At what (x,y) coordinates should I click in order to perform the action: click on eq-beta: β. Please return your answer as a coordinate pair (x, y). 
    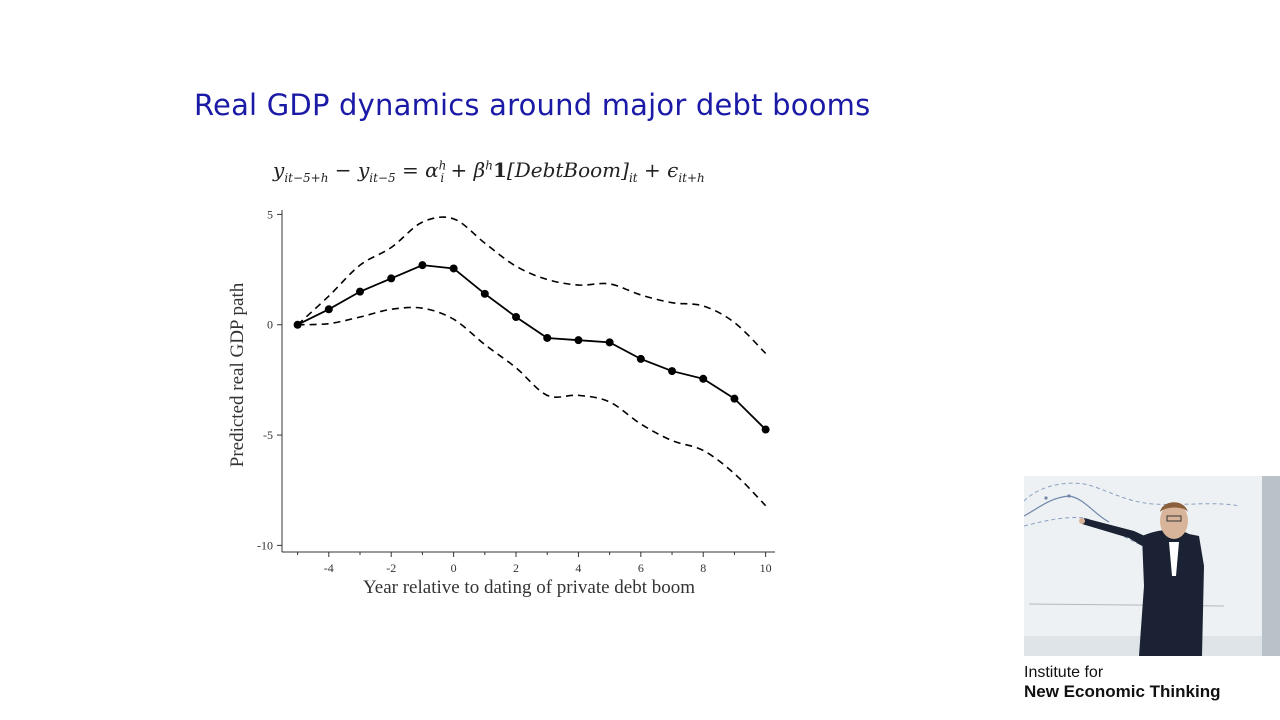
    Looking at the image, I should click on (479, 170).